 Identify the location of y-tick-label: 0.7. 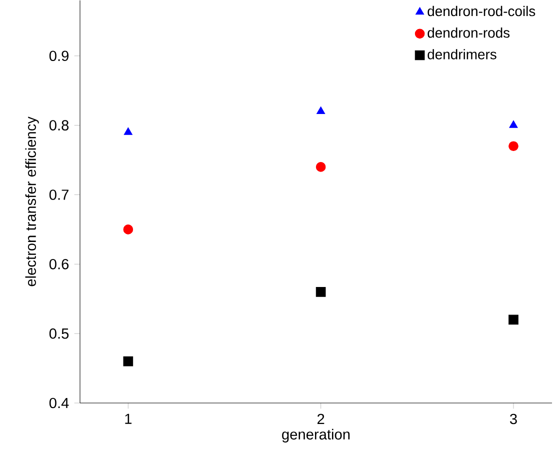
(58, 195).